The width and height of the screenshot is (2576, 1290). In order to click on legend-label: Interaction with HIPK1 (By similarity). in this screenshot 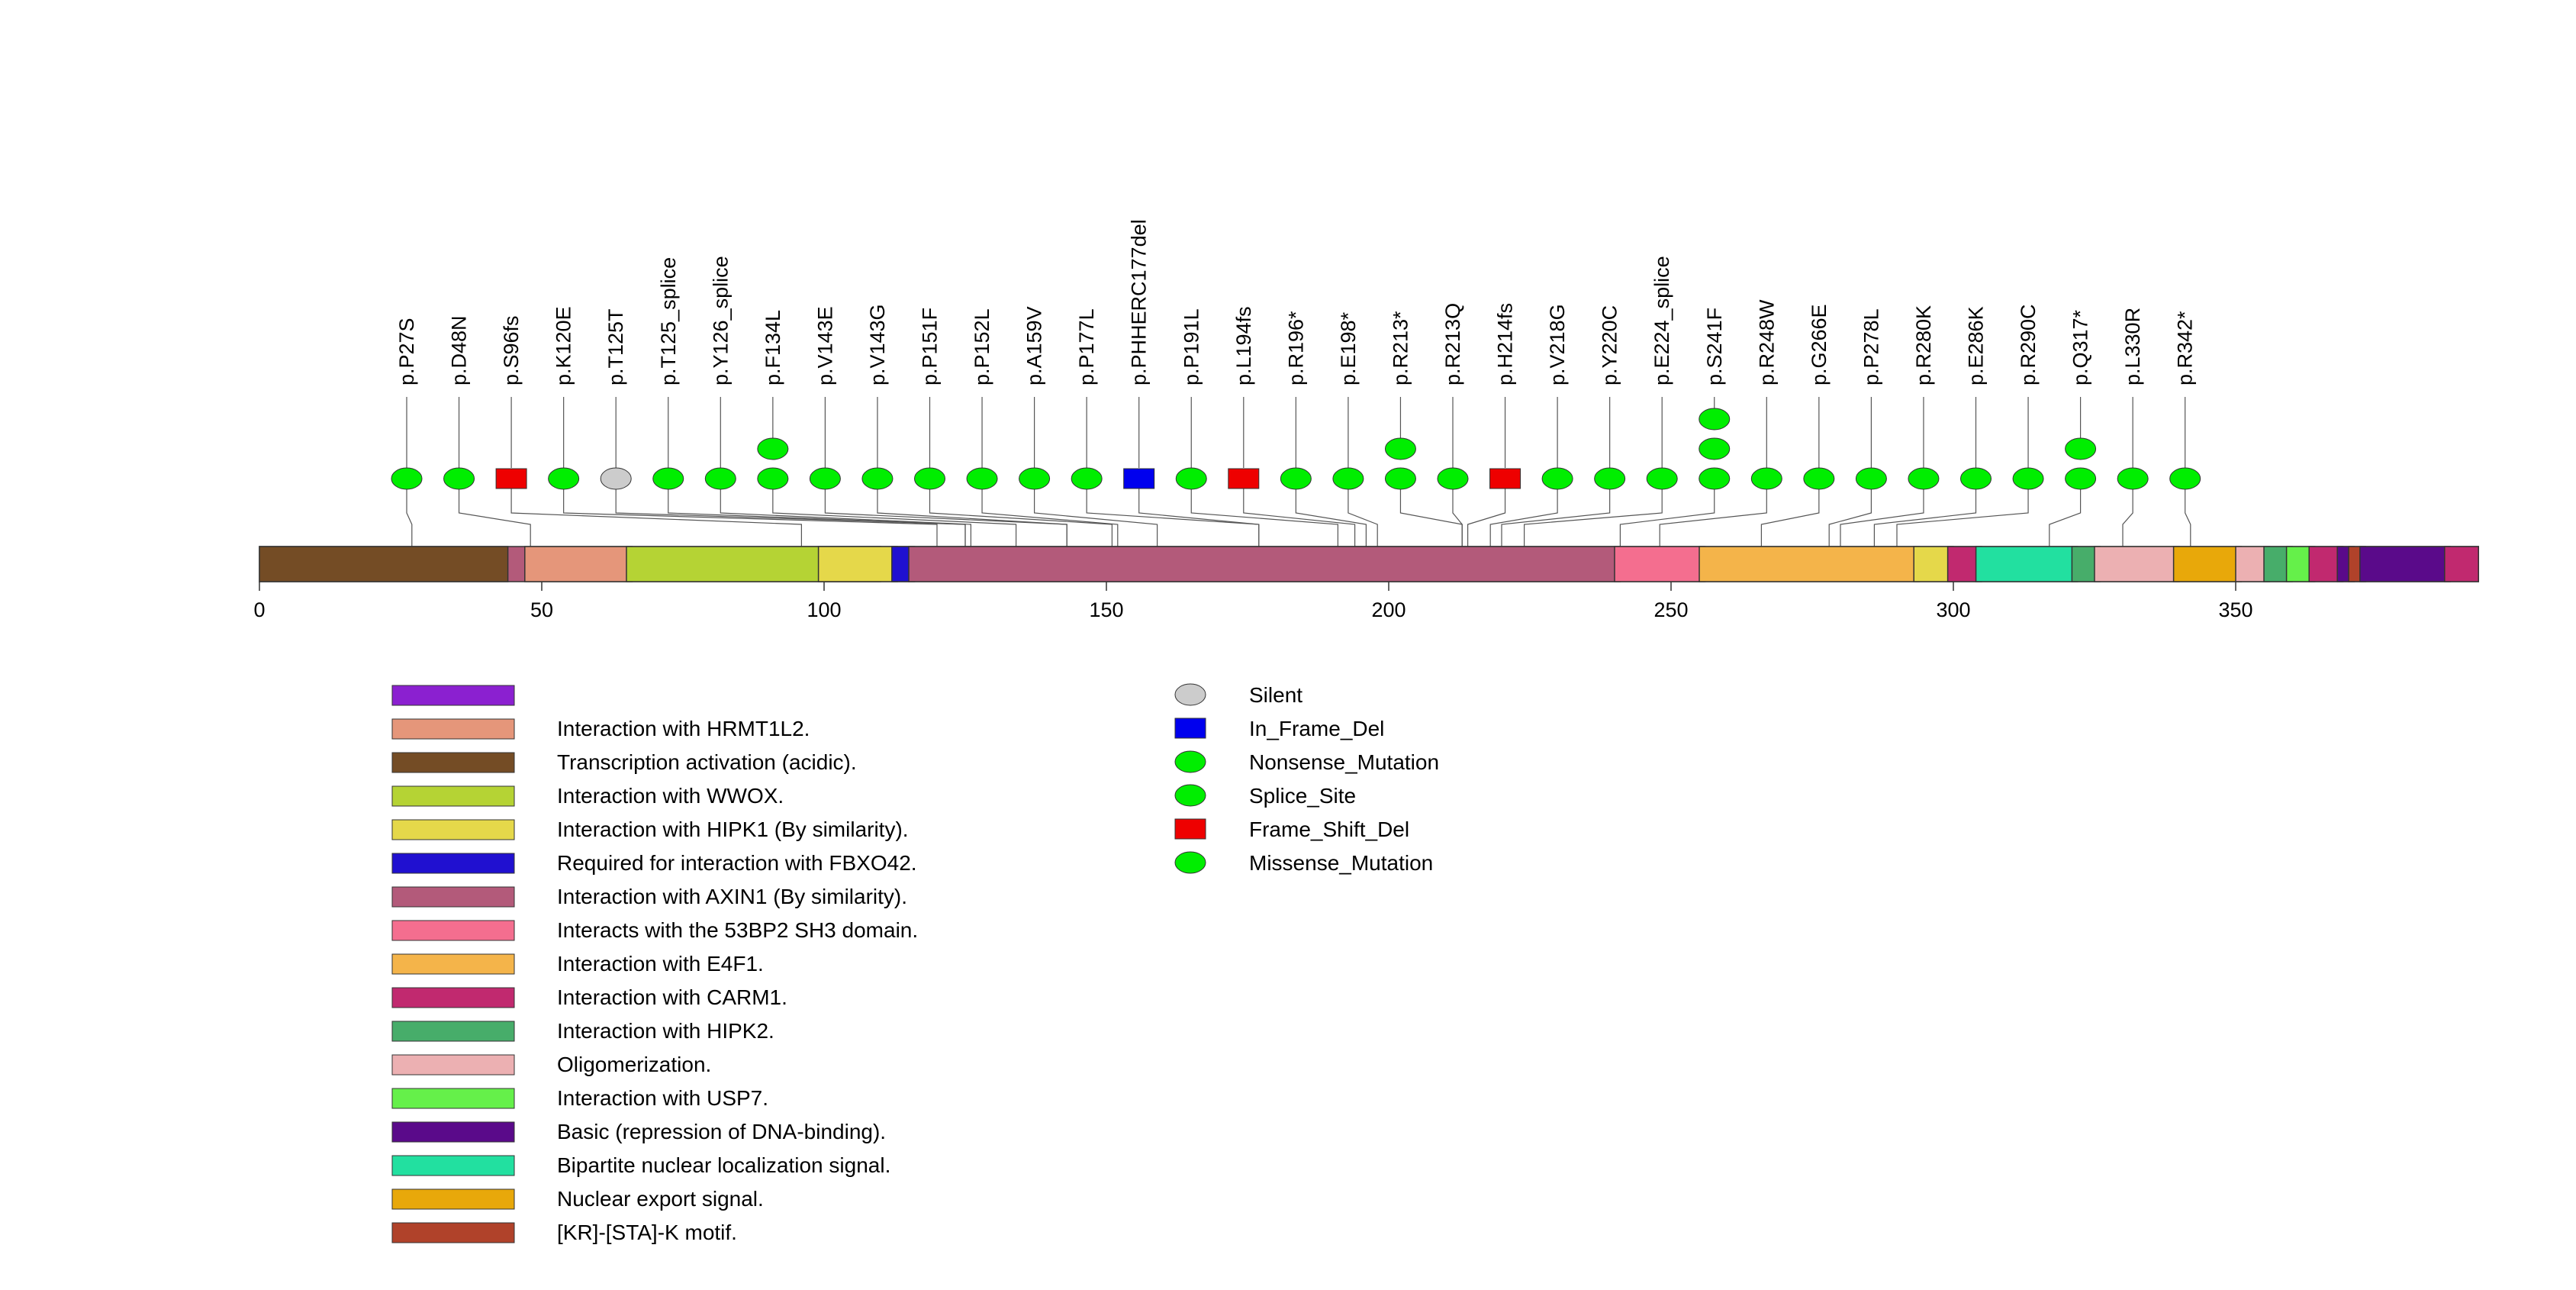, I will do `click(733, 830)`.